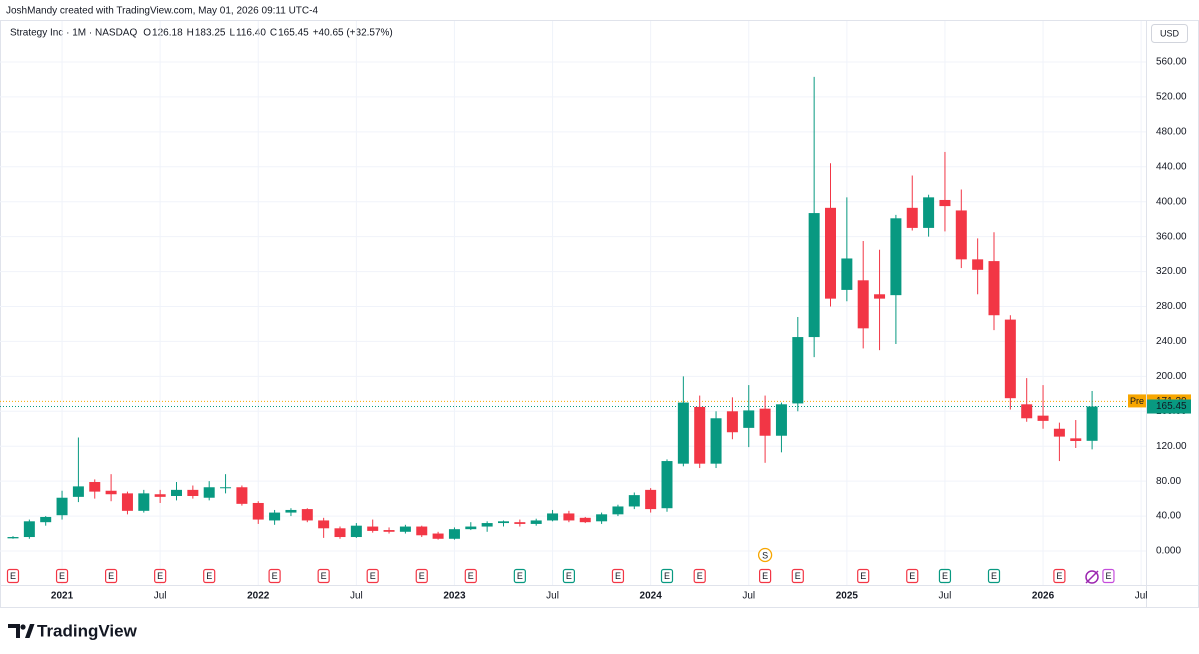 Image resolution: width=1199 pixels, height=654 pixels. I want to click on x-tick-label: 2021, so click(62, 596).